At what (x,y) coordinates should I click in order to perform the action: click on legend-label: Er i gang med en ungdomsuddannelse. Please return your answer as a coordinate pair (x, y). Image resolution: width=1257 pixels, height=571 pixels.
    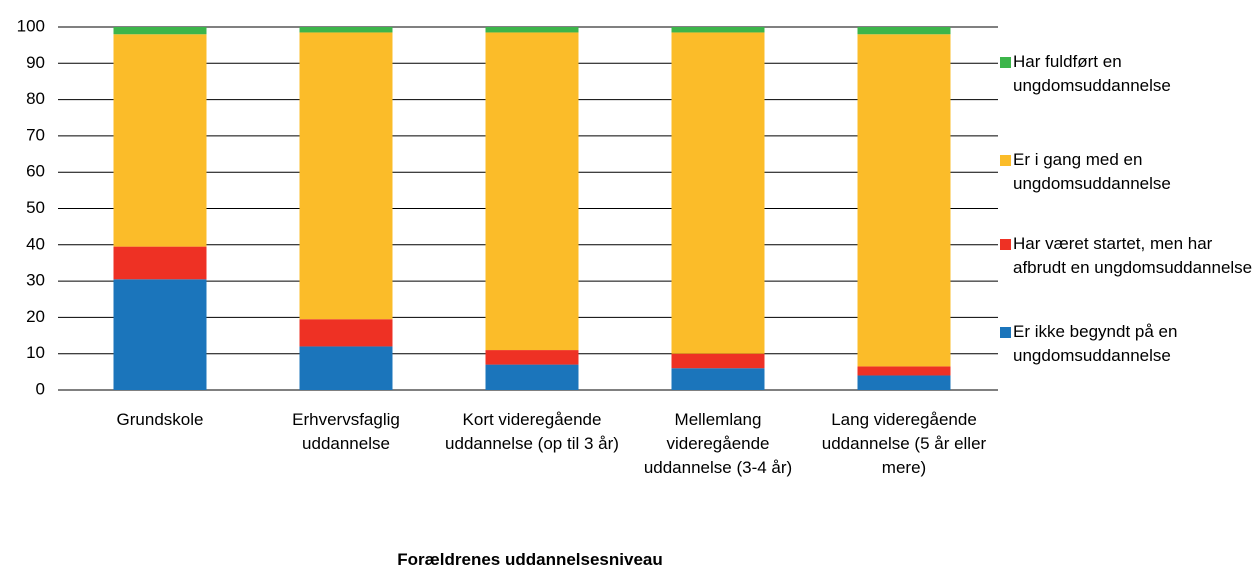
    Looking at the image, I should click on (1092, 171).